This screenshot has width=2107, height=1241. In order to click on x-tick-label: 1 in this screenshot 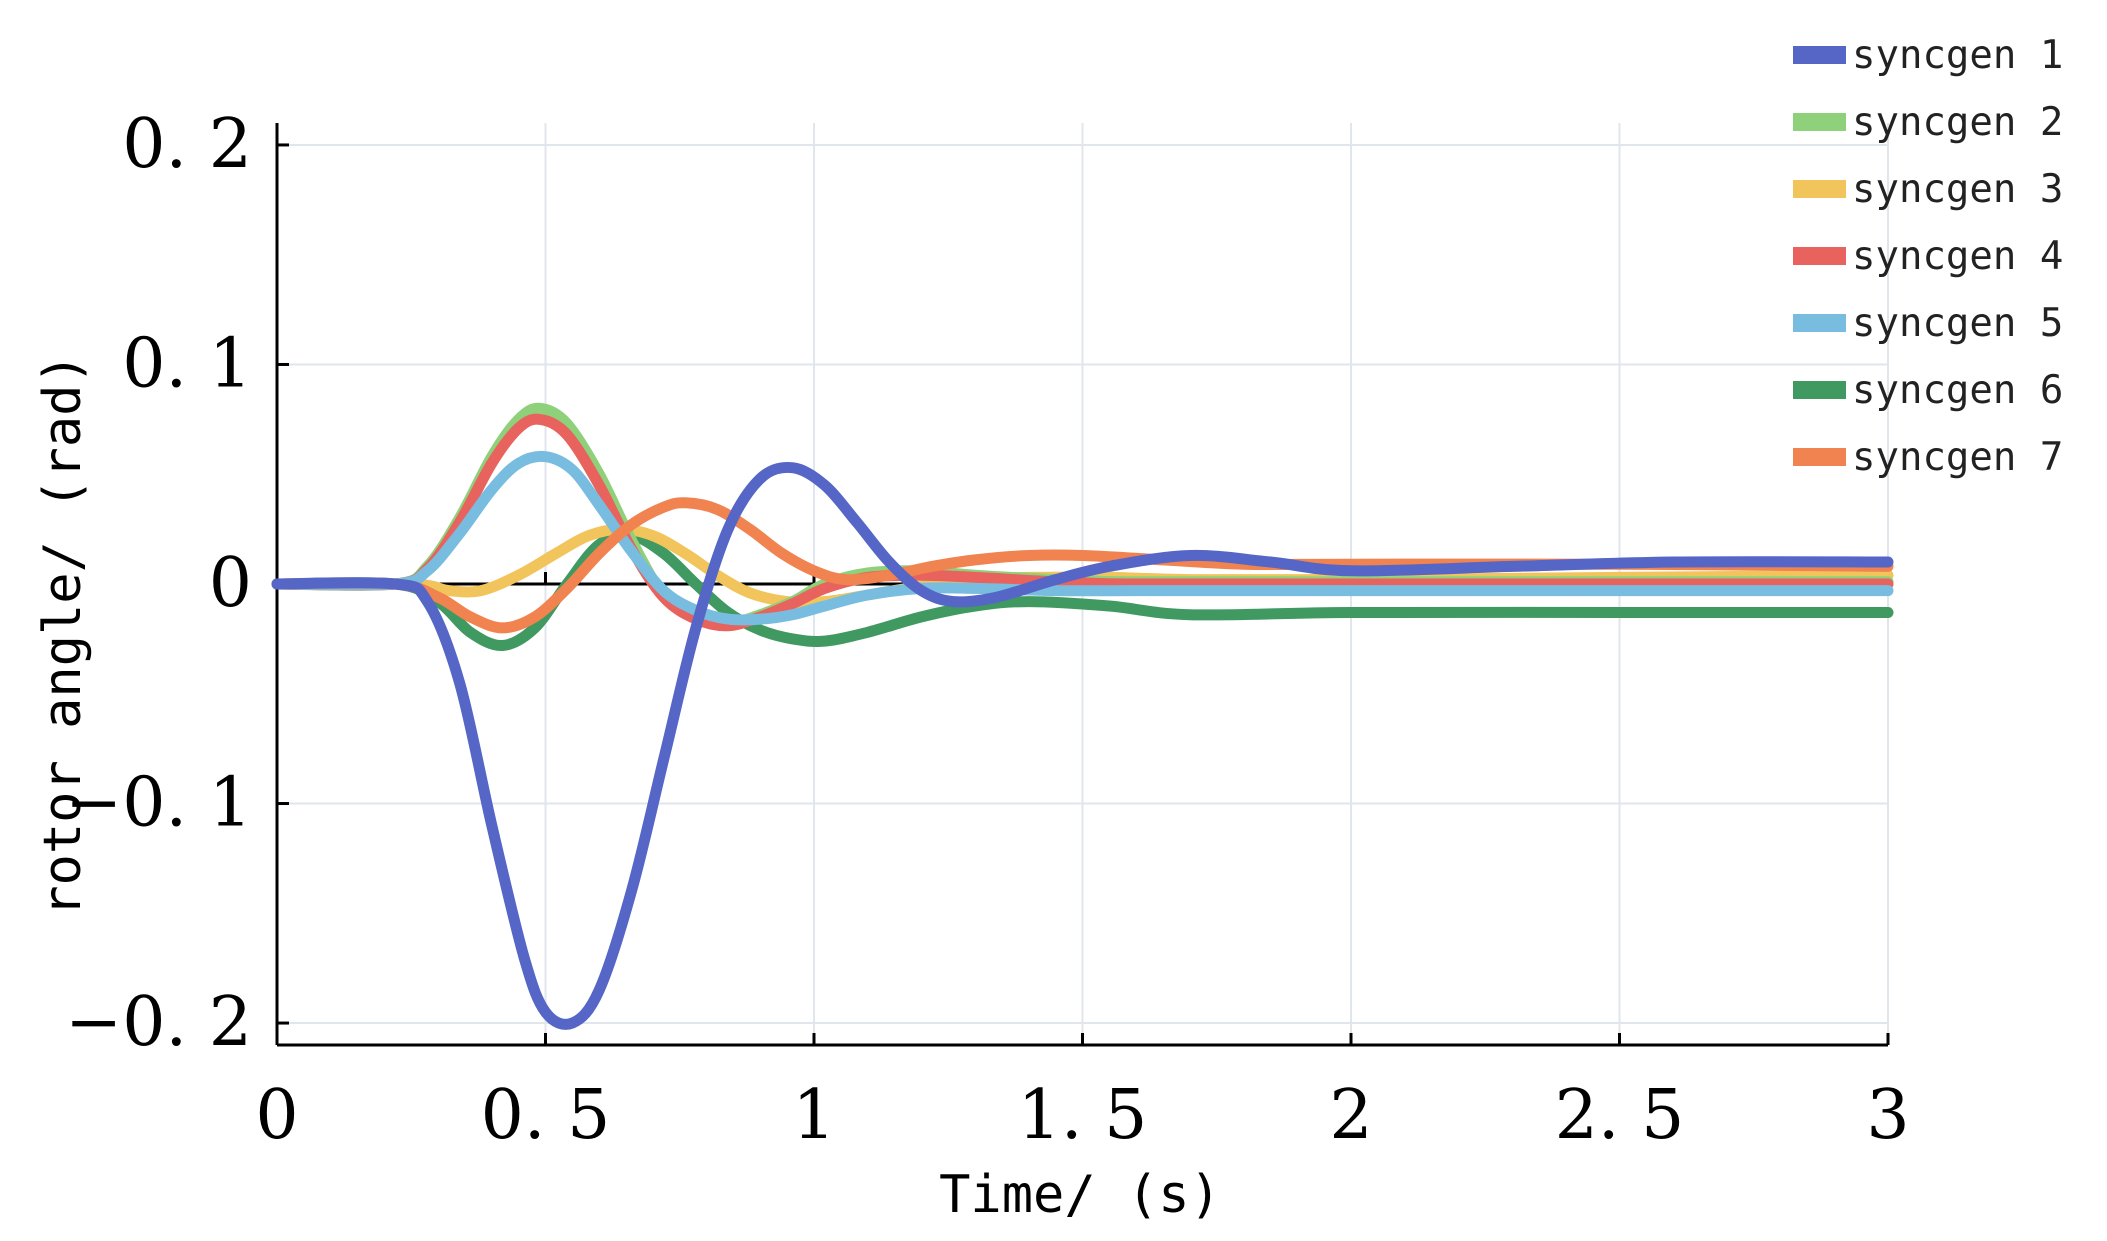, I will do `click(813, 1115)`.